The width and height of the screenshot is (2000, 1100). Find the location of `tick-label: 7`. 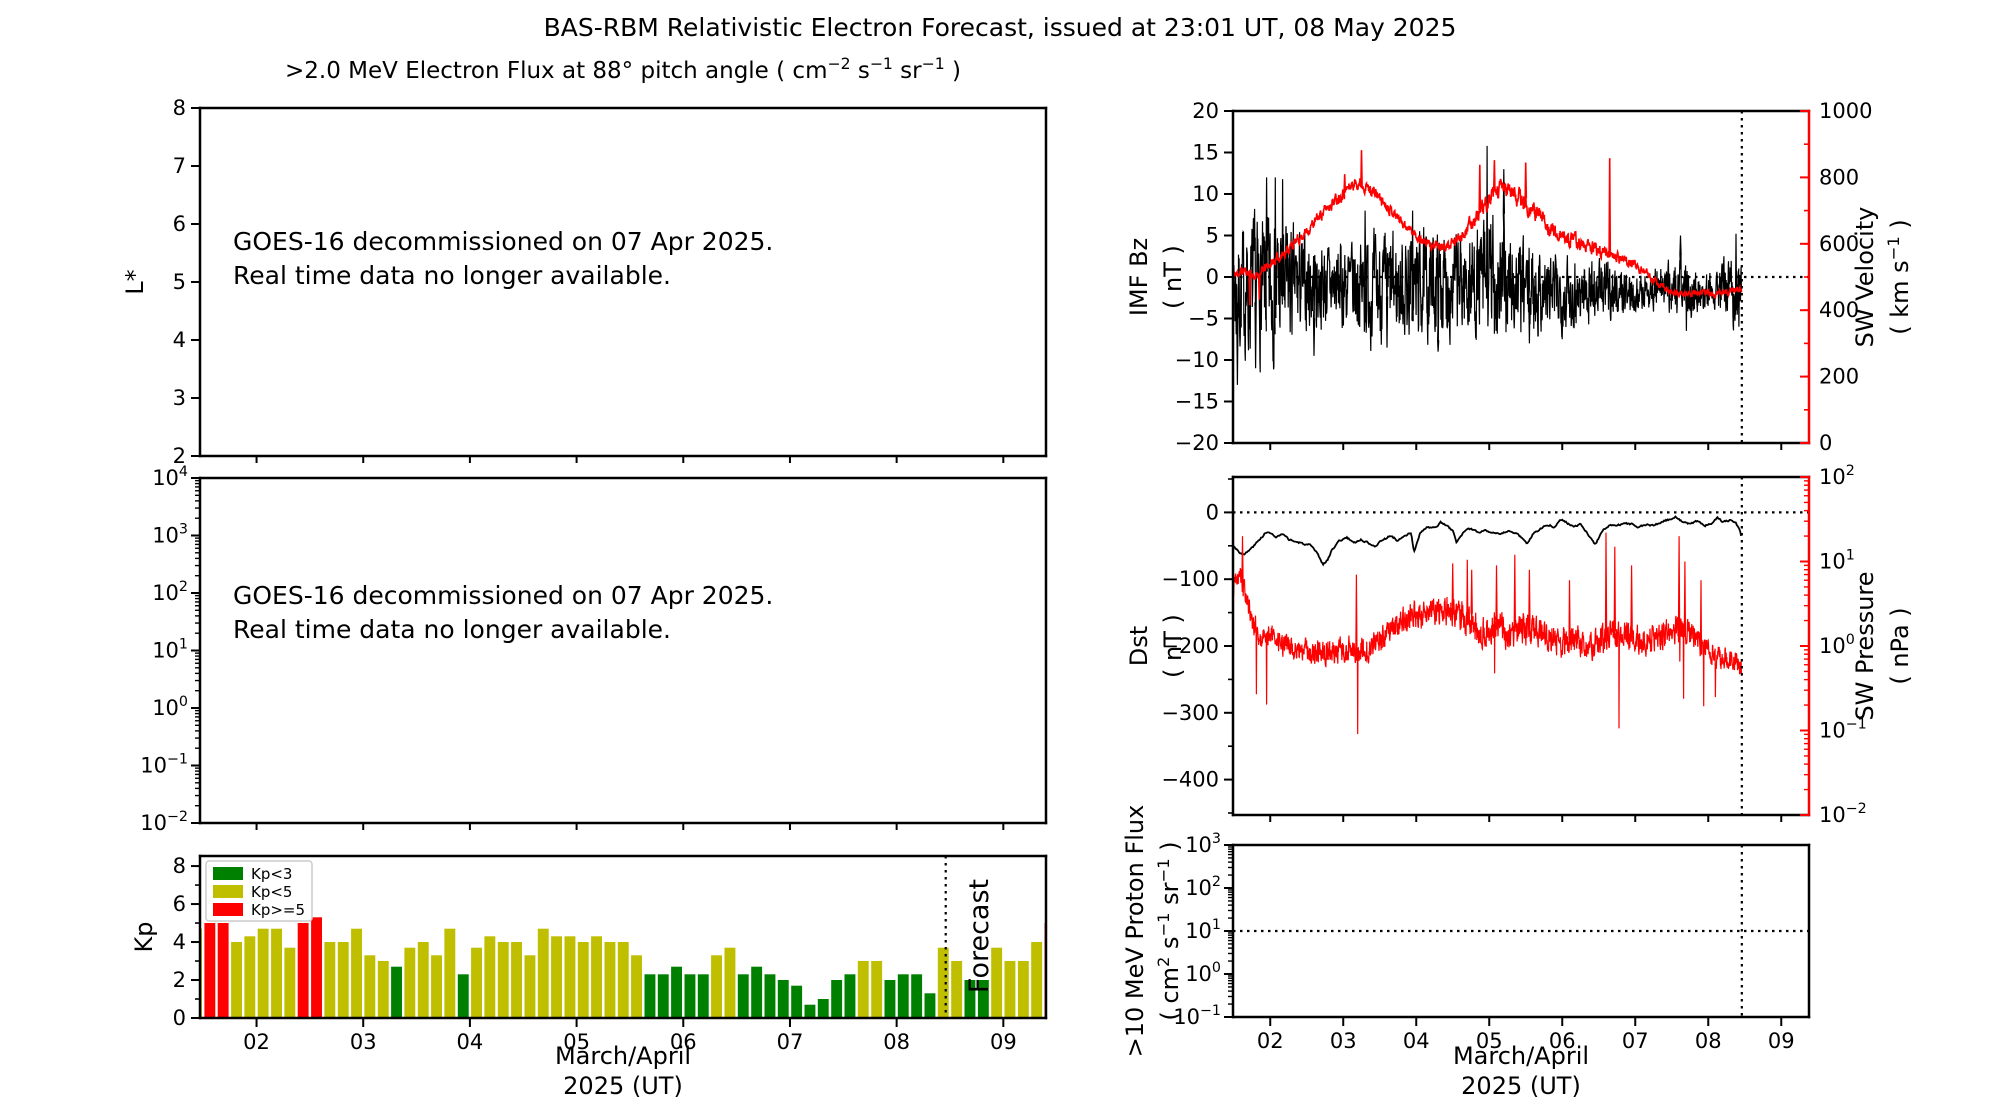

tick-label: 7 is located at coordinates (179, 166).